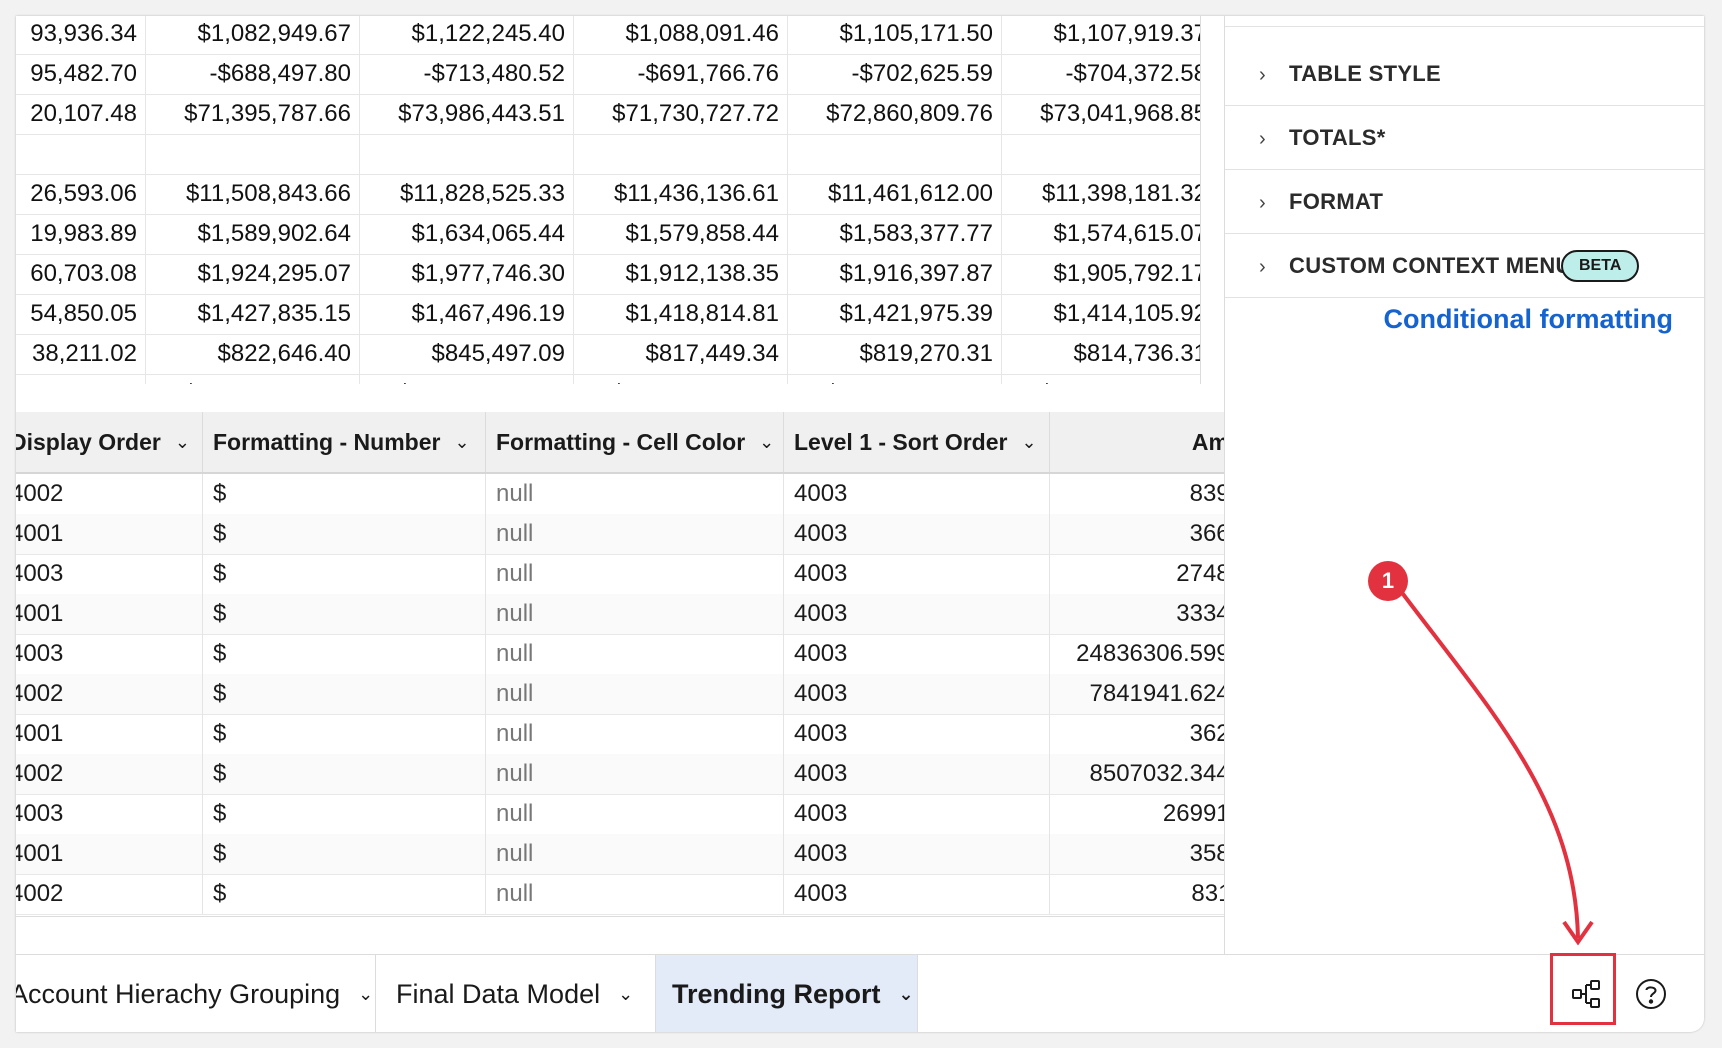 Image resolution: width=1722 pixels, height=1048 pixels. I want to click on pivot-cell: $1,467,496.19, so click(467, 314).